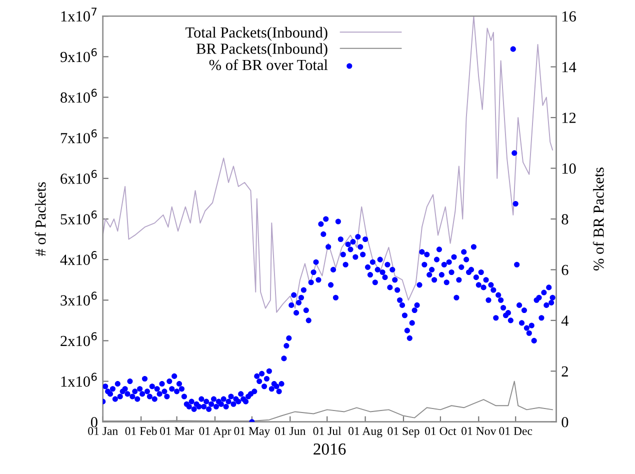 This screenshot has width=635, height=474. What do you see at coordinates (290, 431) in the screenshot?
I see `x-tick-label: 01 Jun` at bounding box center [290, 431].